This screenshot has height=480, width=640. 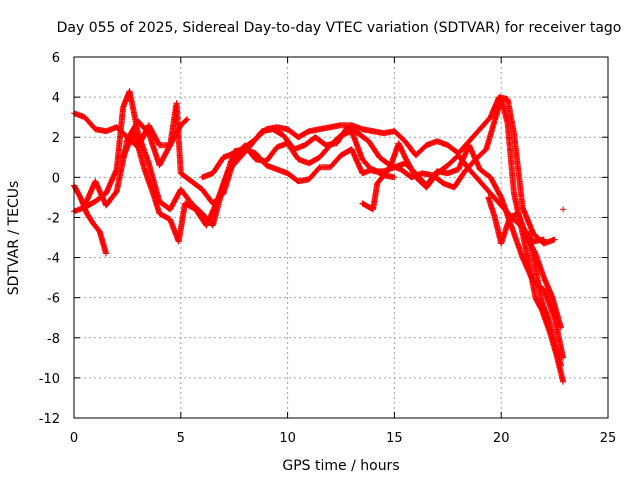 What do you see at coordinates (74, 438) in the screenshot?
I see `x-tick-label: 0` at bounding box center [74, 438].